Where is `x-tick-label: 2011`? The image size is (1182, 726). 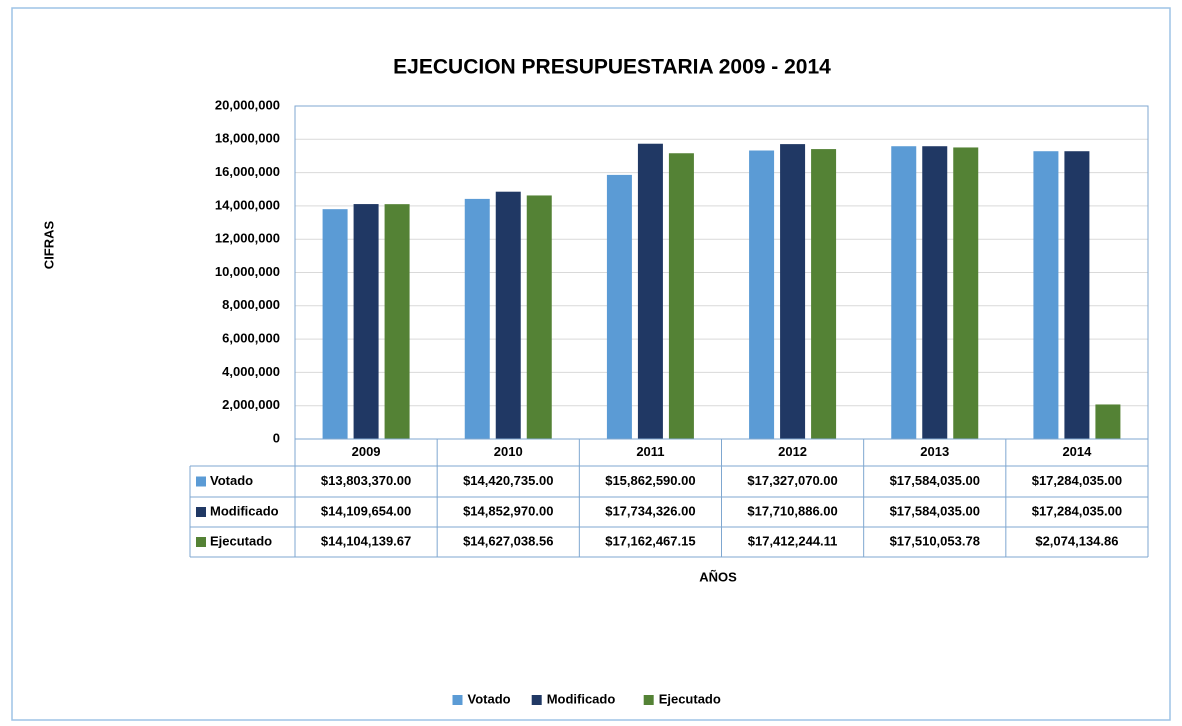
x-tick-label: 2011 is located at coordinates (650, 451).